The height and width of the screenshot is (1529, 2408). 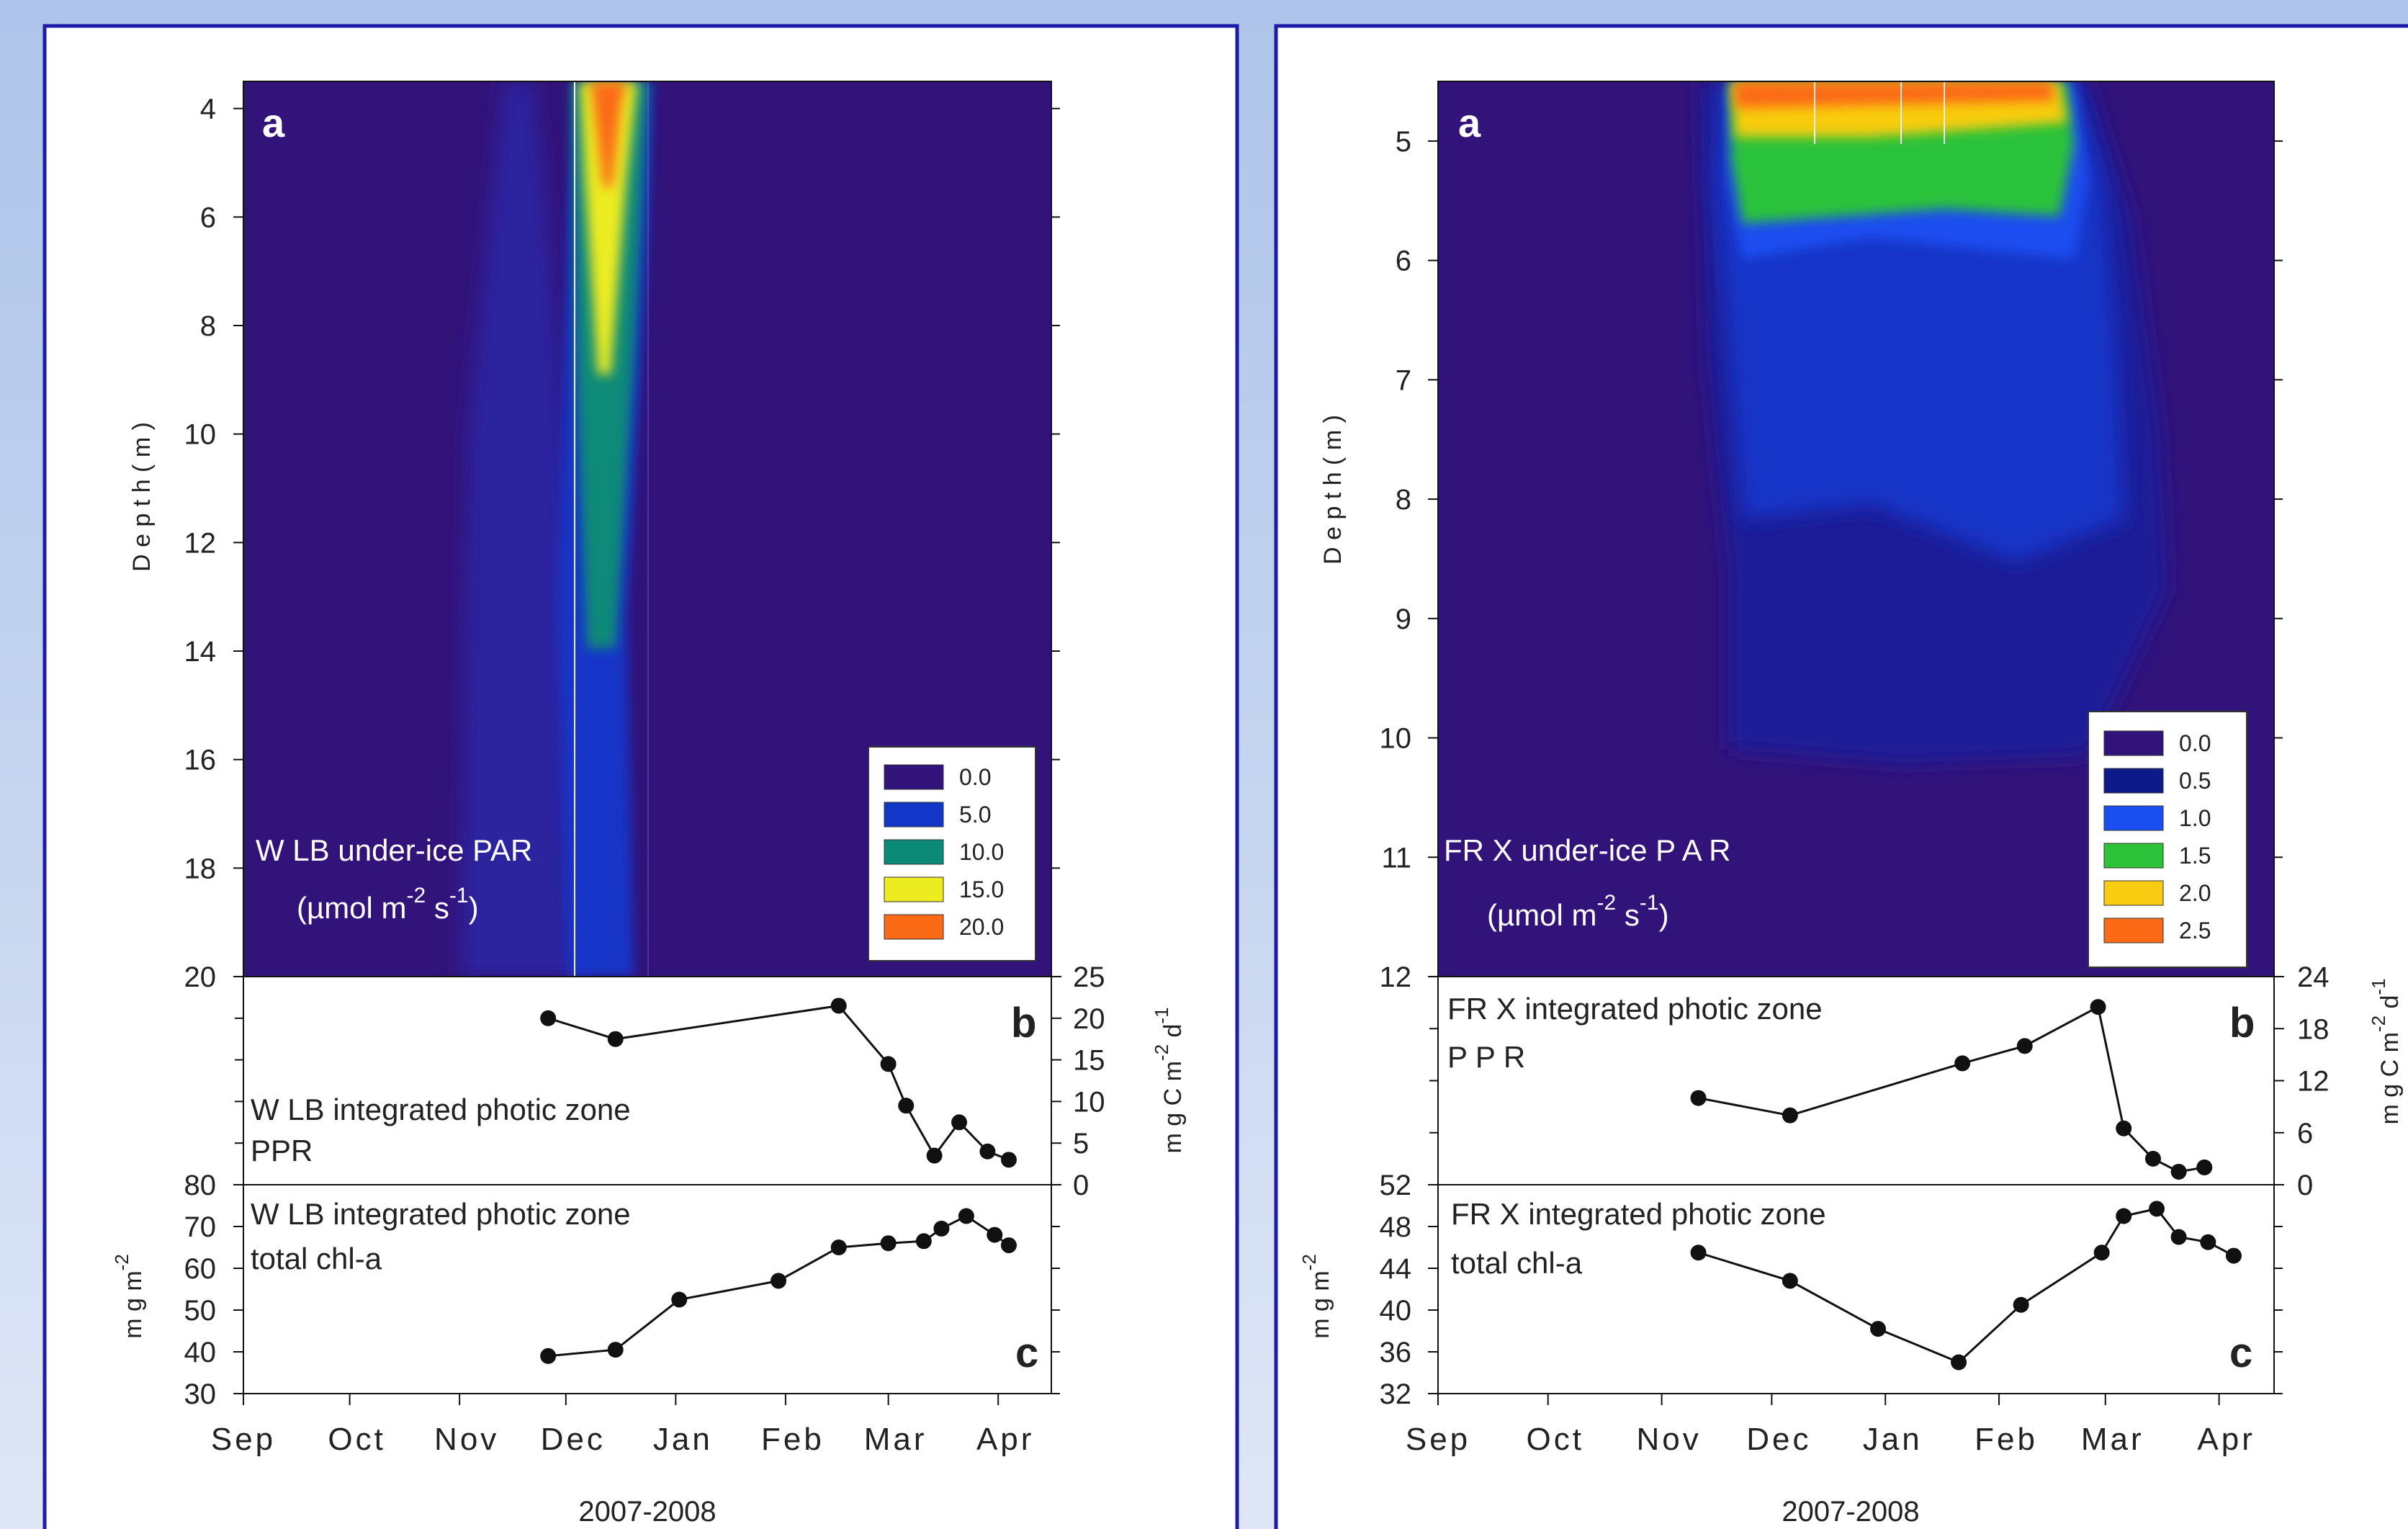 I want to click on ppr-plot-frame, so click(x=647, y=1080).